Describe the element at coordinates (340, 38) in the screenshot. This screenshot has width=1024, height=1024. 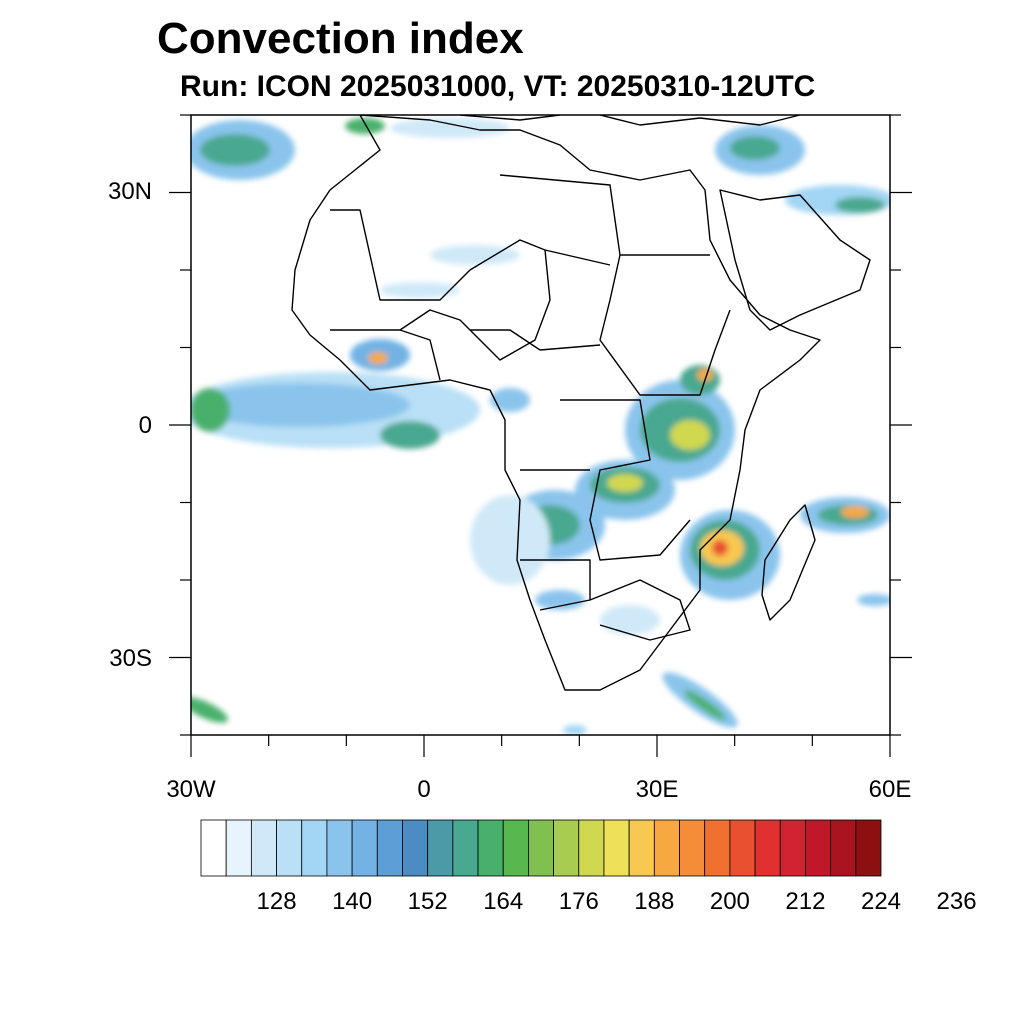
I see `map-title: Convection index` at that location.